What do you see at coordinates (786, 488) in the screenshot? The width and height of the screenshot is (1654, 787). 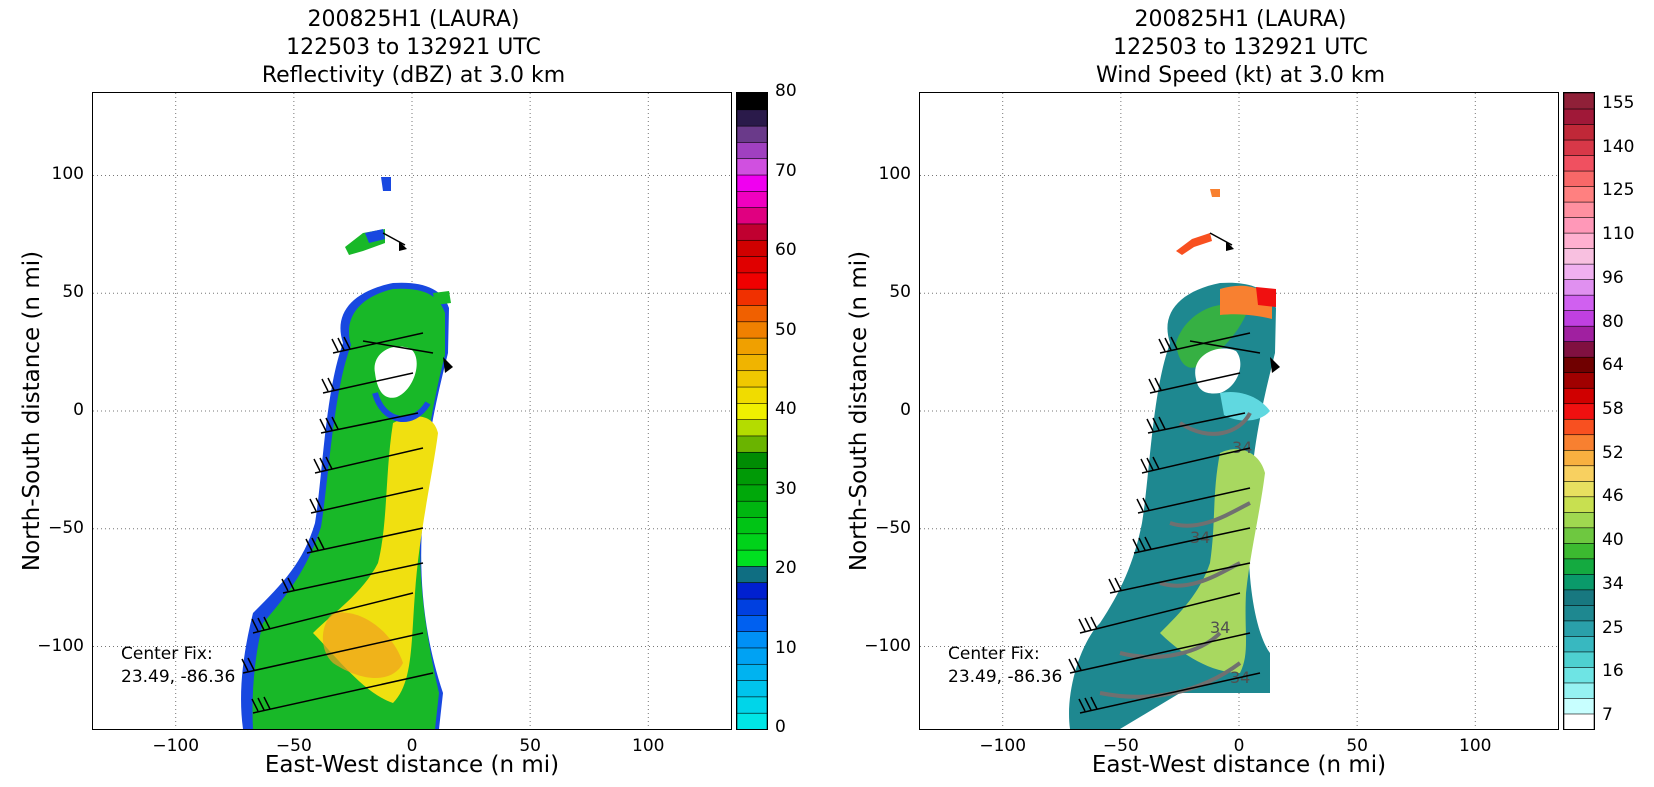 I see `colorbar-tick-label: 30` at bounding box center [786, 488].